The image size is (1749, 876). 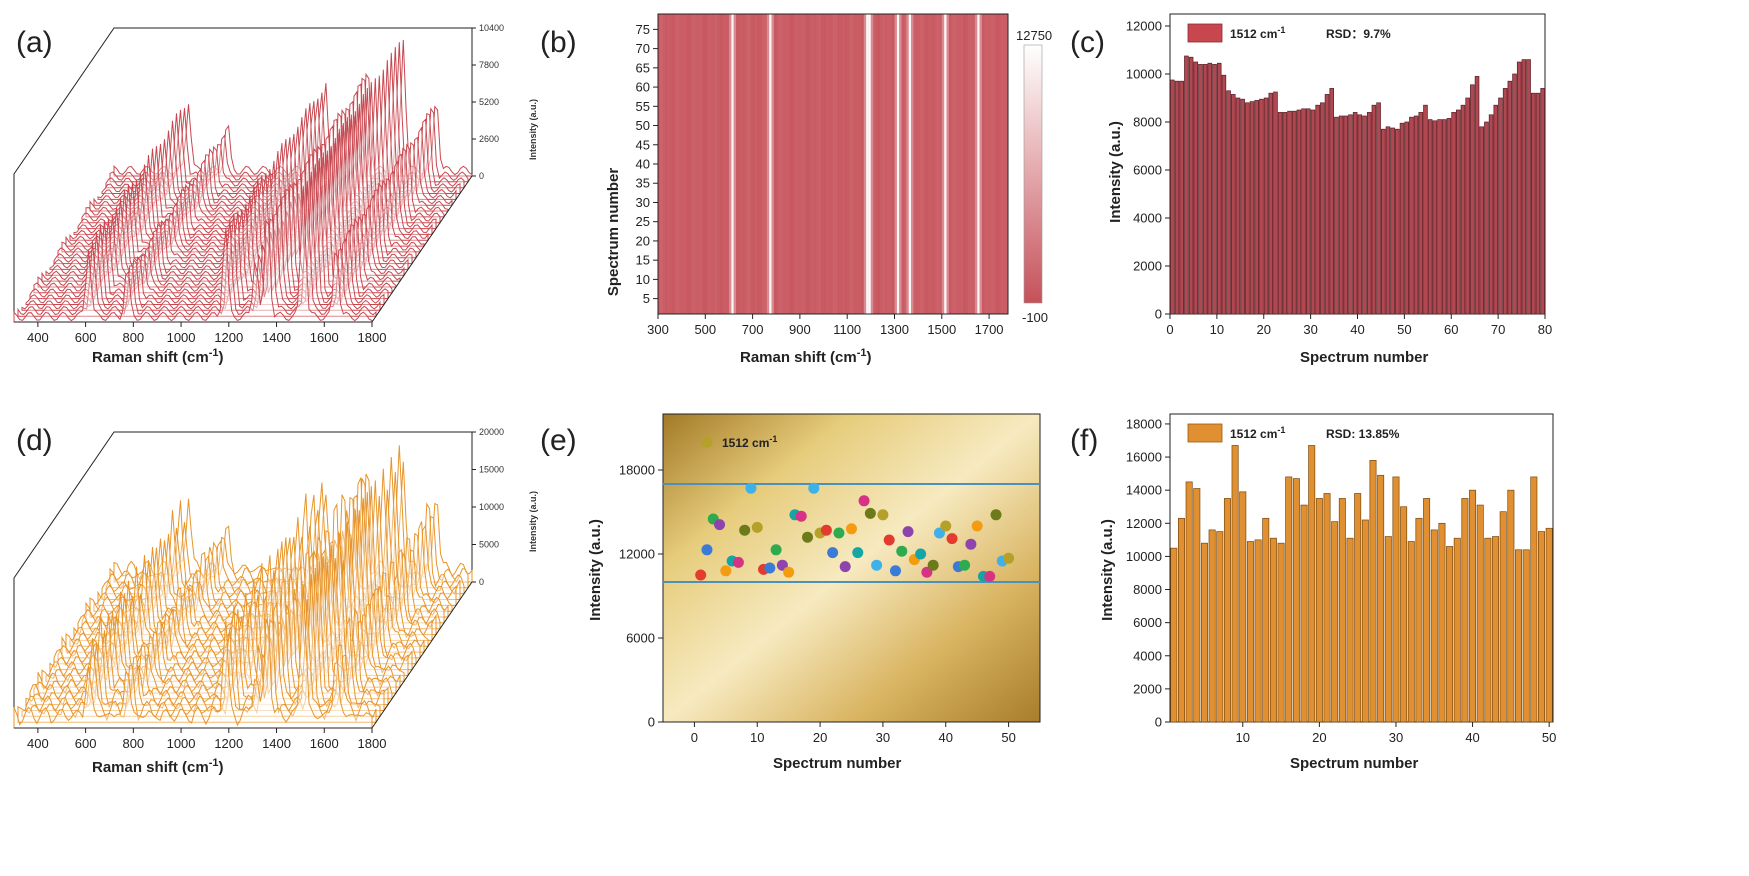 What do you see at coordinates (228, 743) in the screenshot?
I see `d-plot-xlabel-1200: 1200` at bounding box center [228, 743].